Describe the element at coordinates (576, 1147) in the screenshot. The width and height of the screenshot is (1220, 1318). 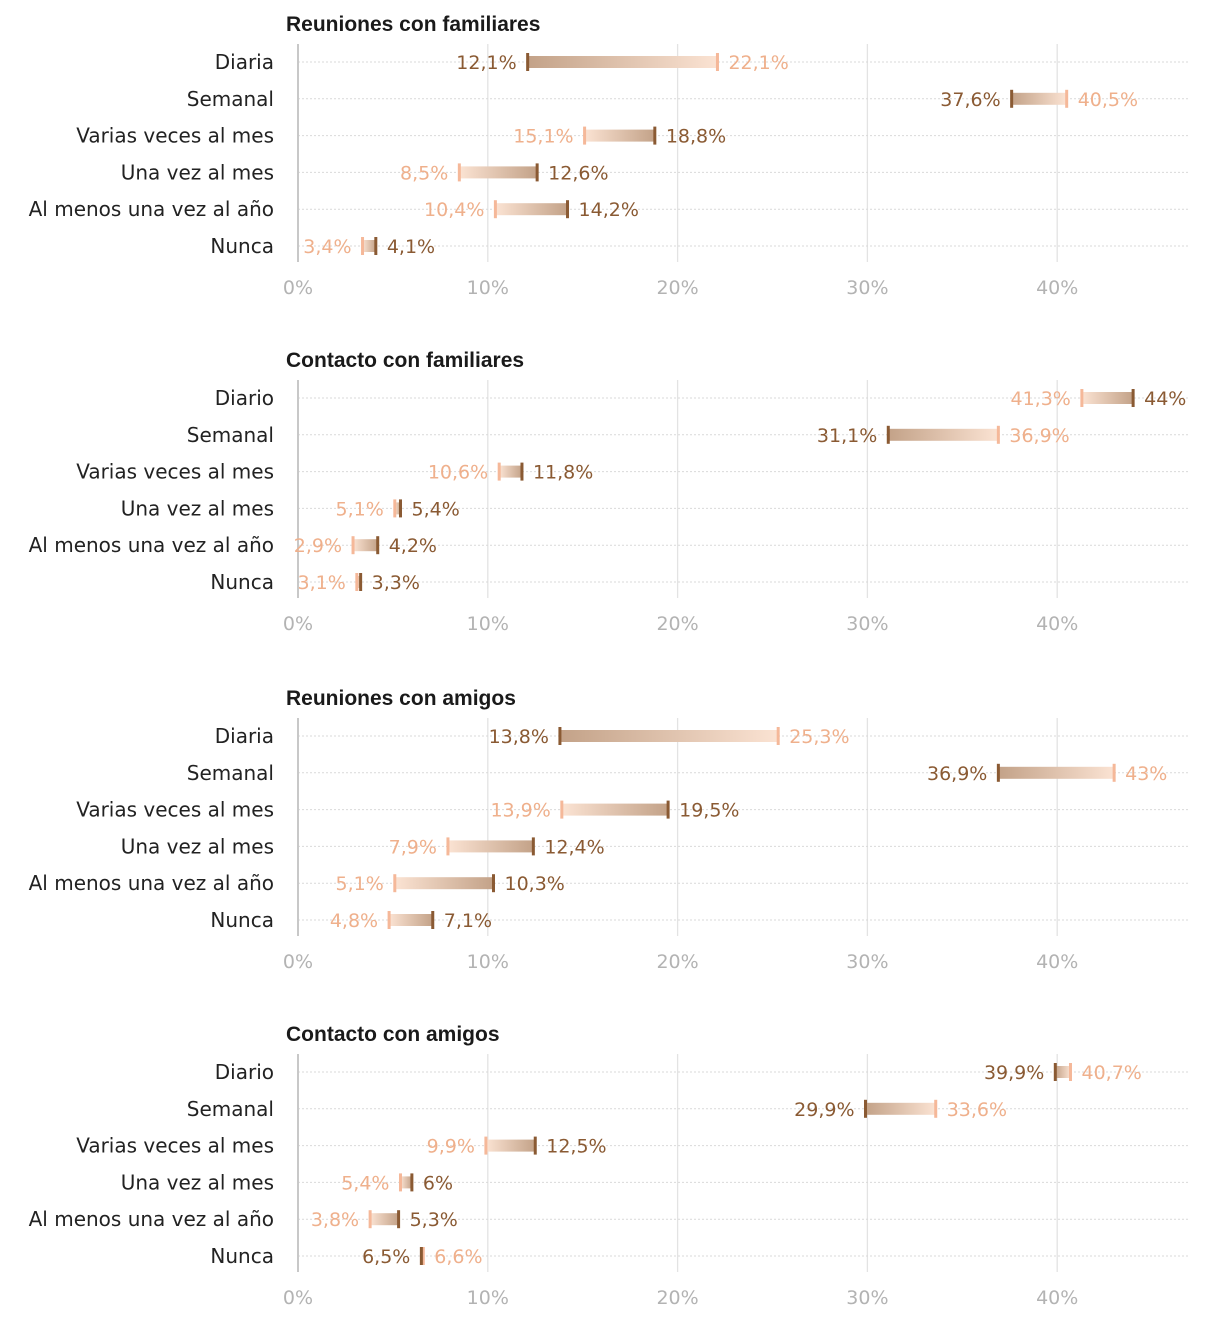
I see `dark-value-label: 12,5%` at that location.